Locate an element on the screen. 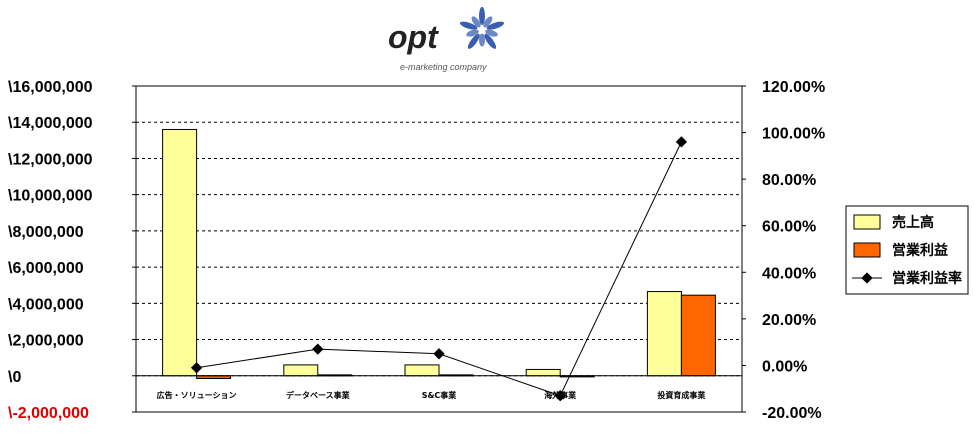 The height and width of the screenshot is (436, 975). left-tick-label: \10,000,000 is located at coordinates (50, 196).